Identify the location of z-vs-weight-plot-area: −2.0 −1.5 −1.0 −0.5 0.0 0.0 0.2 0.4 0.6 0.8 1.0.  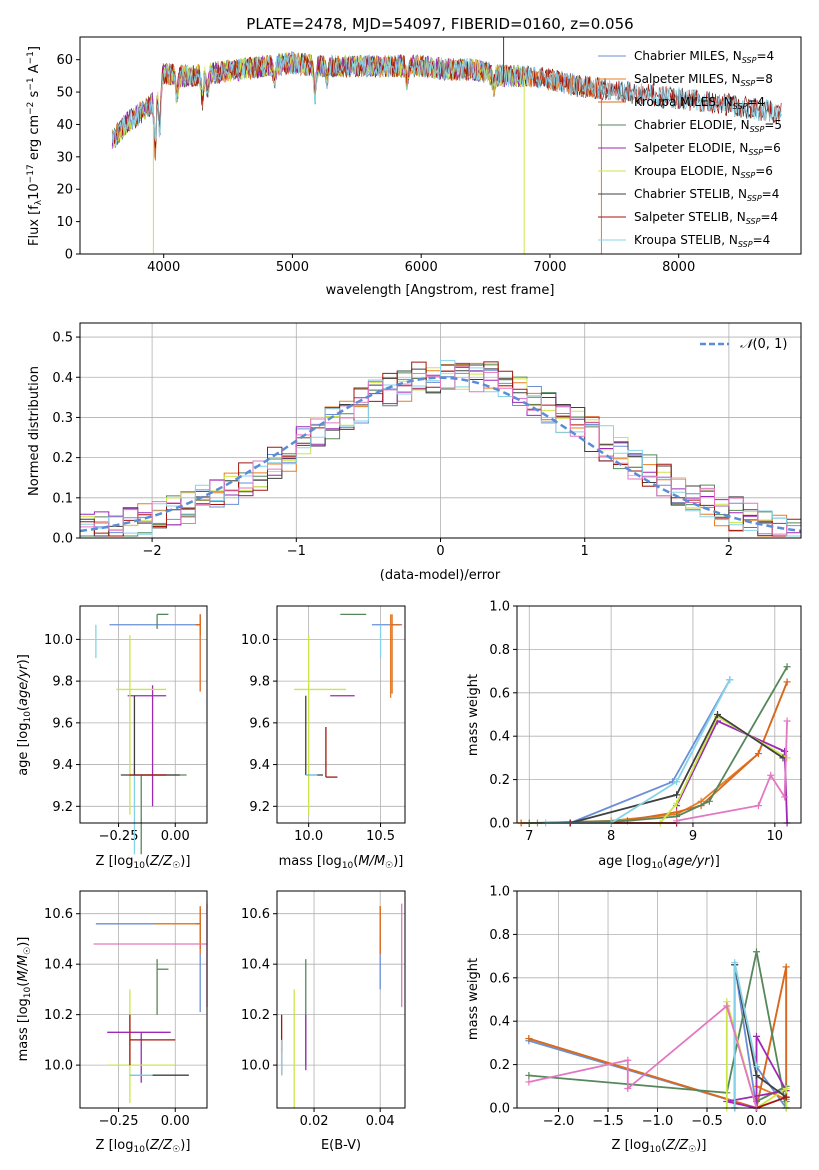
(645, 1007).